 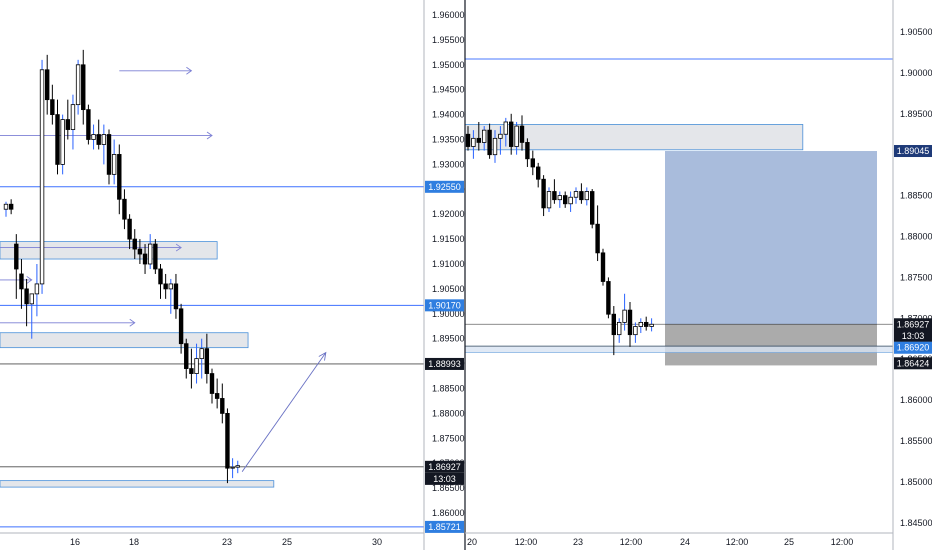 What do you see at coordinates (287, 542) in the screenshot?
I see `left-time-tick-label: 25` at bounding box center [287, 542].